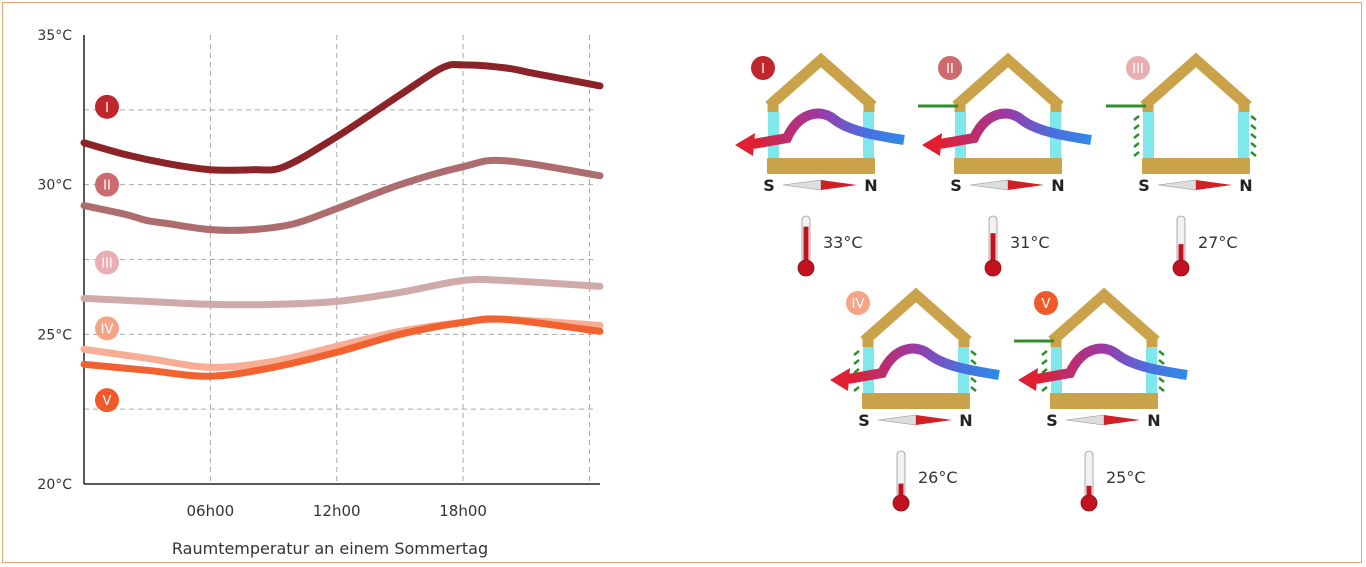 The height and width of the screenshot is (567, 1366). I want to click on y-tick-label: 30°C, so click(54, 186).